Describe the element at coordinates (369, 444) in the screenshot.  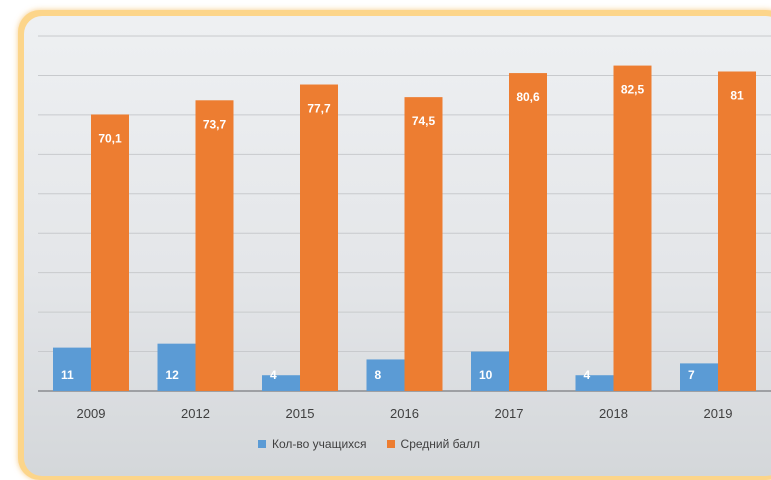
I see `legend: Кол-во учащихся Средний балл` at that location.